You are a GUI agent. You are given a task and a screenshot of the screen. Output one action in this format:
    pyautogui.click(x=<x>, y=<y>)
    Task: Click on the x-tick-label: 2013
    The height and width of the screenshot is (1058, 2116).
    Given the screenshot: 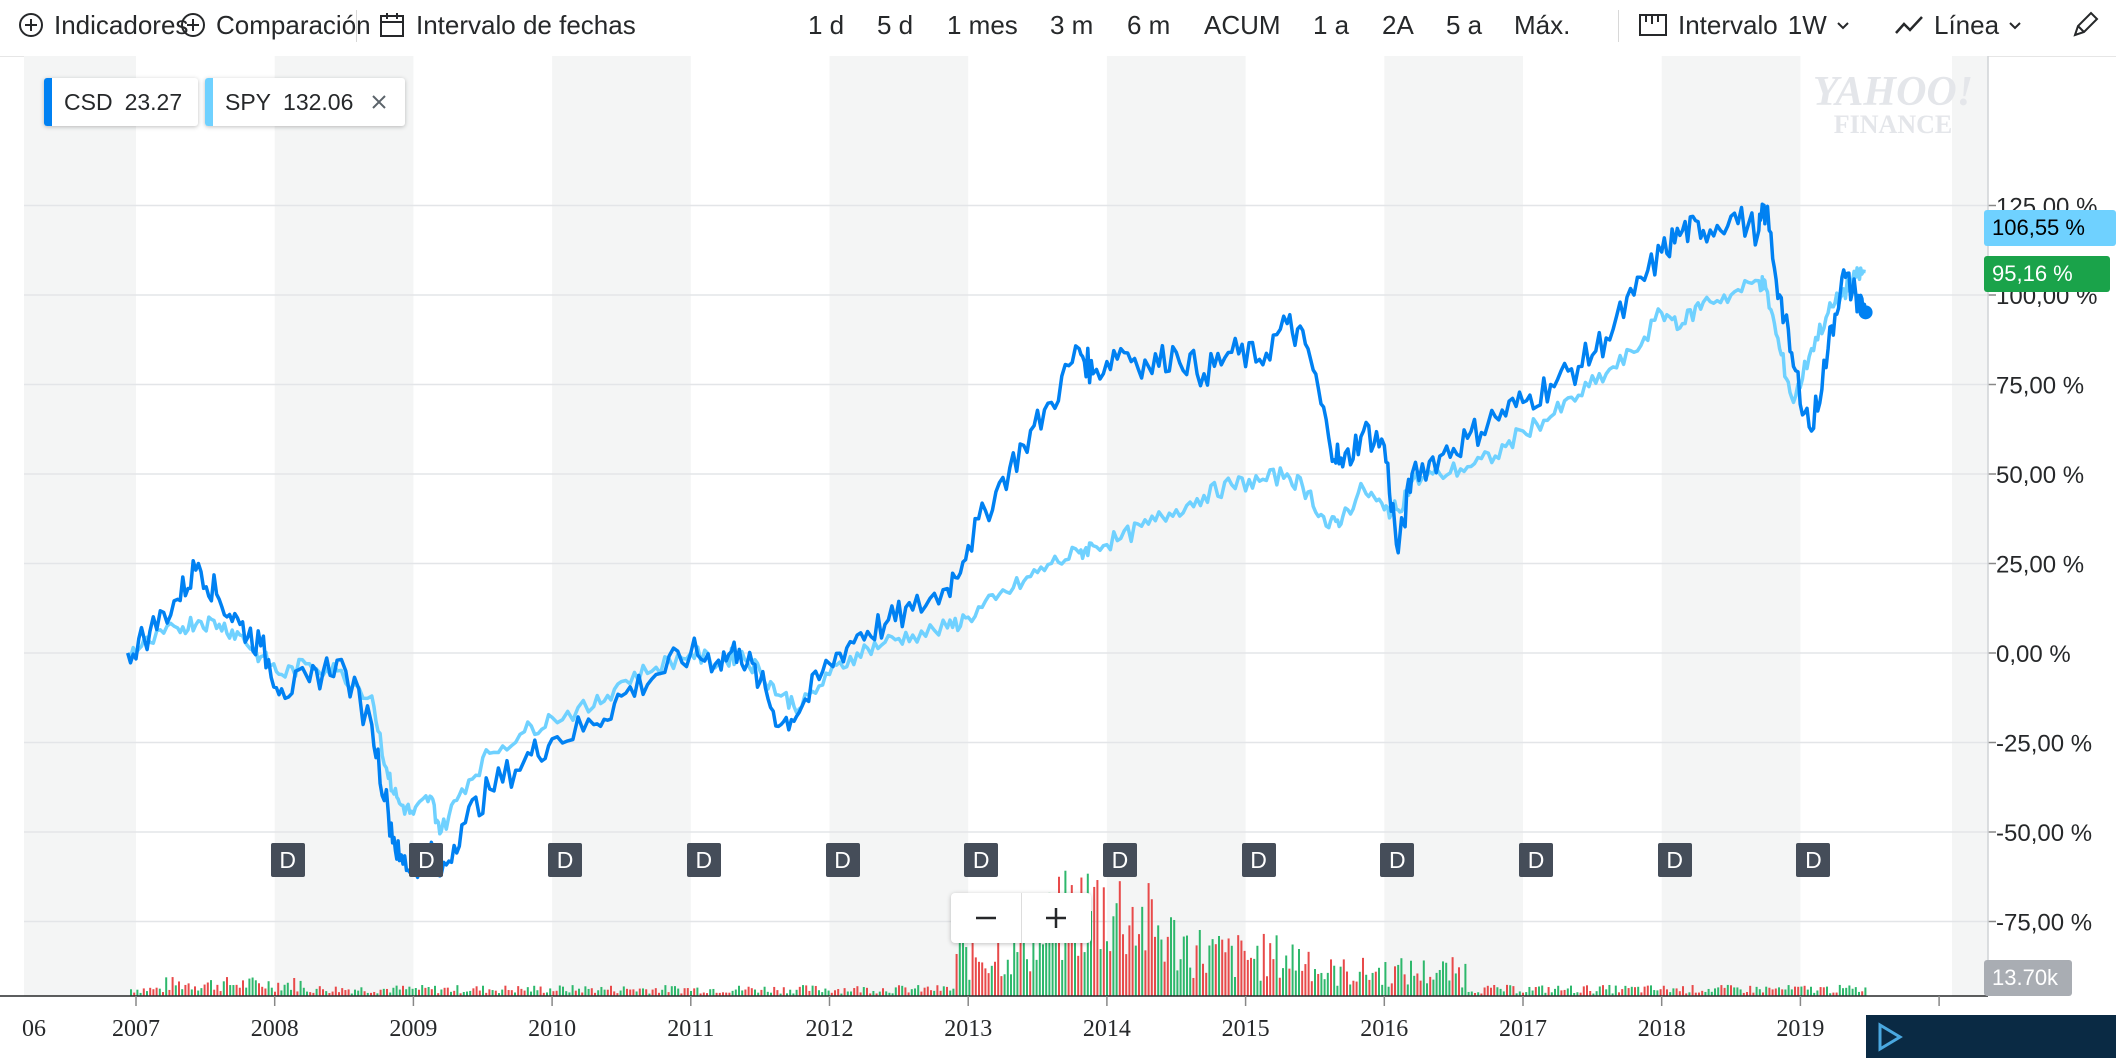 What is the action you would take?
    pyautogui.click(x=968, y=1029)
    